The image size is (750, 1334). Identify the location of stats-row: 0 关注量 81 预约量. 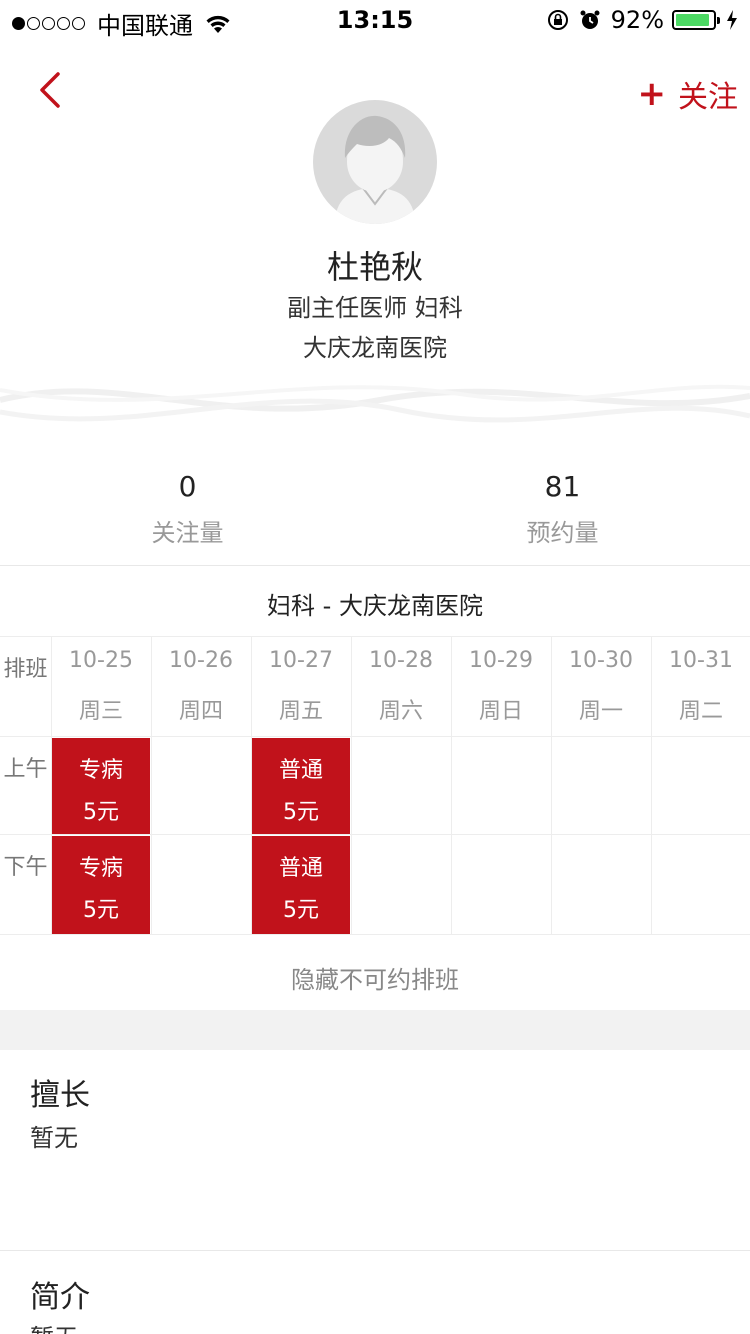
(375, 515).